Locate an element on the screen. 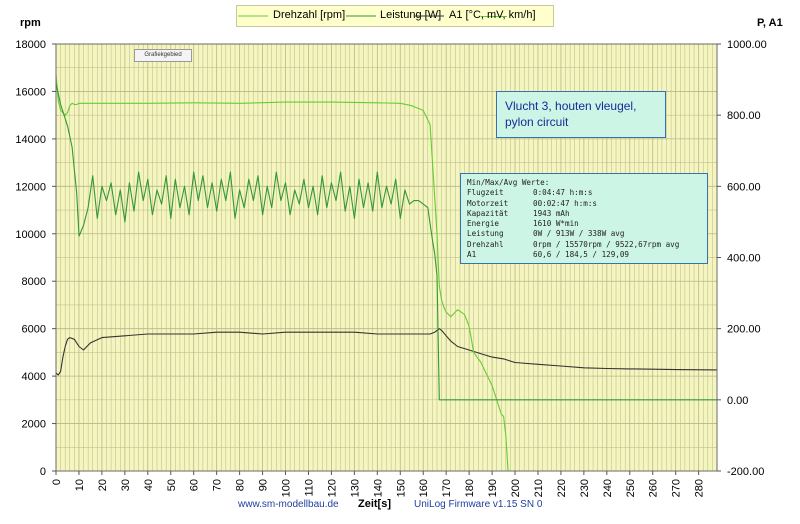 The height and width of the screenshot is (524, 800). stats-value: 0rpm / 15570rpm / 9522,67rpm avg is located at coordinates (606, 244).